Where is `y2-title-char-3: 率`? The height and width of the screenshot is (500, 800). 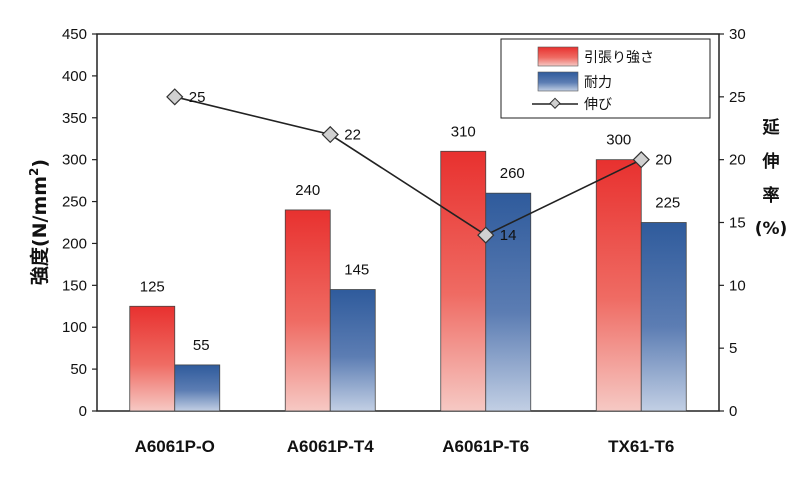
y2-title-char-3: 率 is located at coordinates (771, 195).